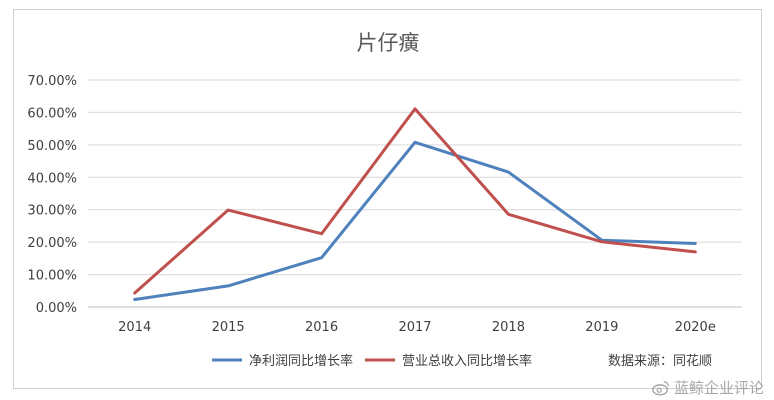  I want to click on weibo-icon, so click(660, 387).